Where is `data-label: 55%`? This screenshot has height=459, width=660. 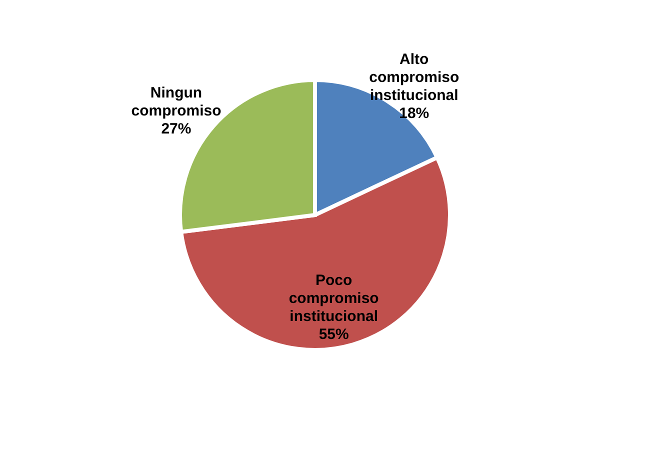 data-label: 55% is located at coordinates (333, 334).